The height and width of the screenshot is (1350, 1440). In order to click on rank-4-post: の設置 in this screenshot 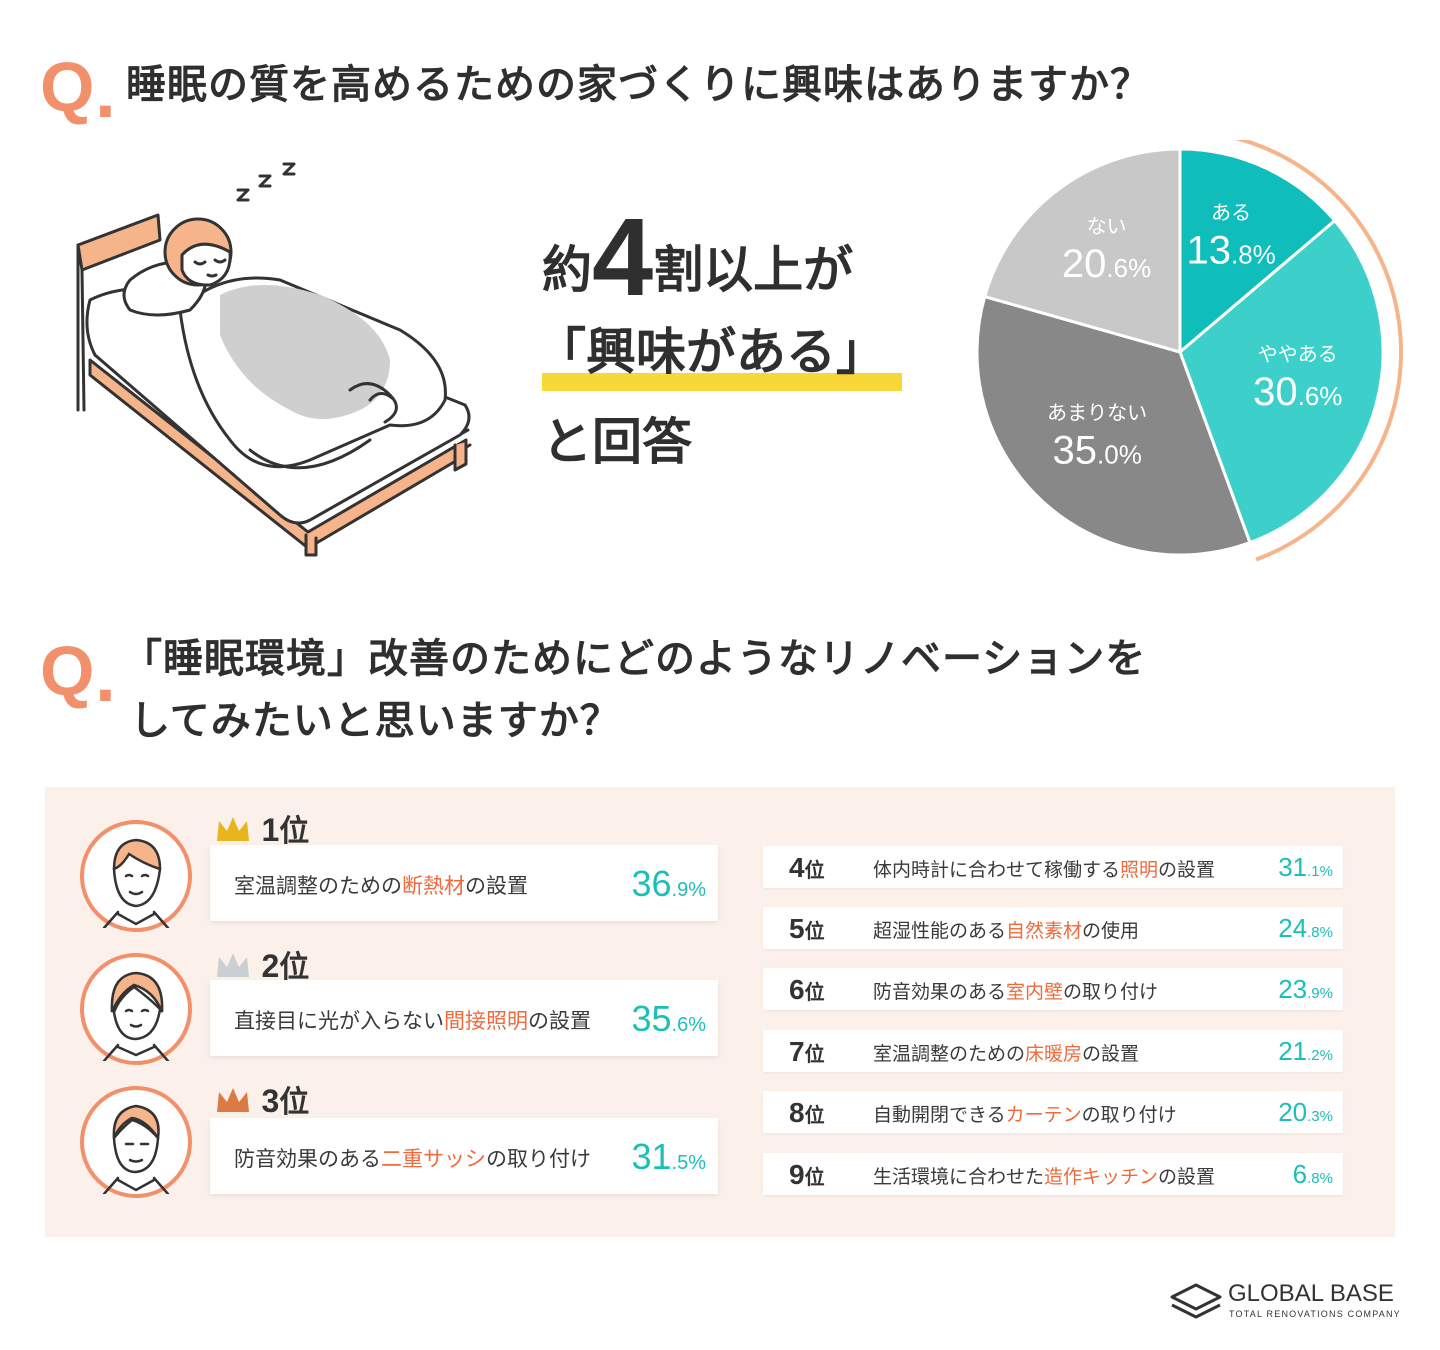, I will do `click(1187, 870)`.